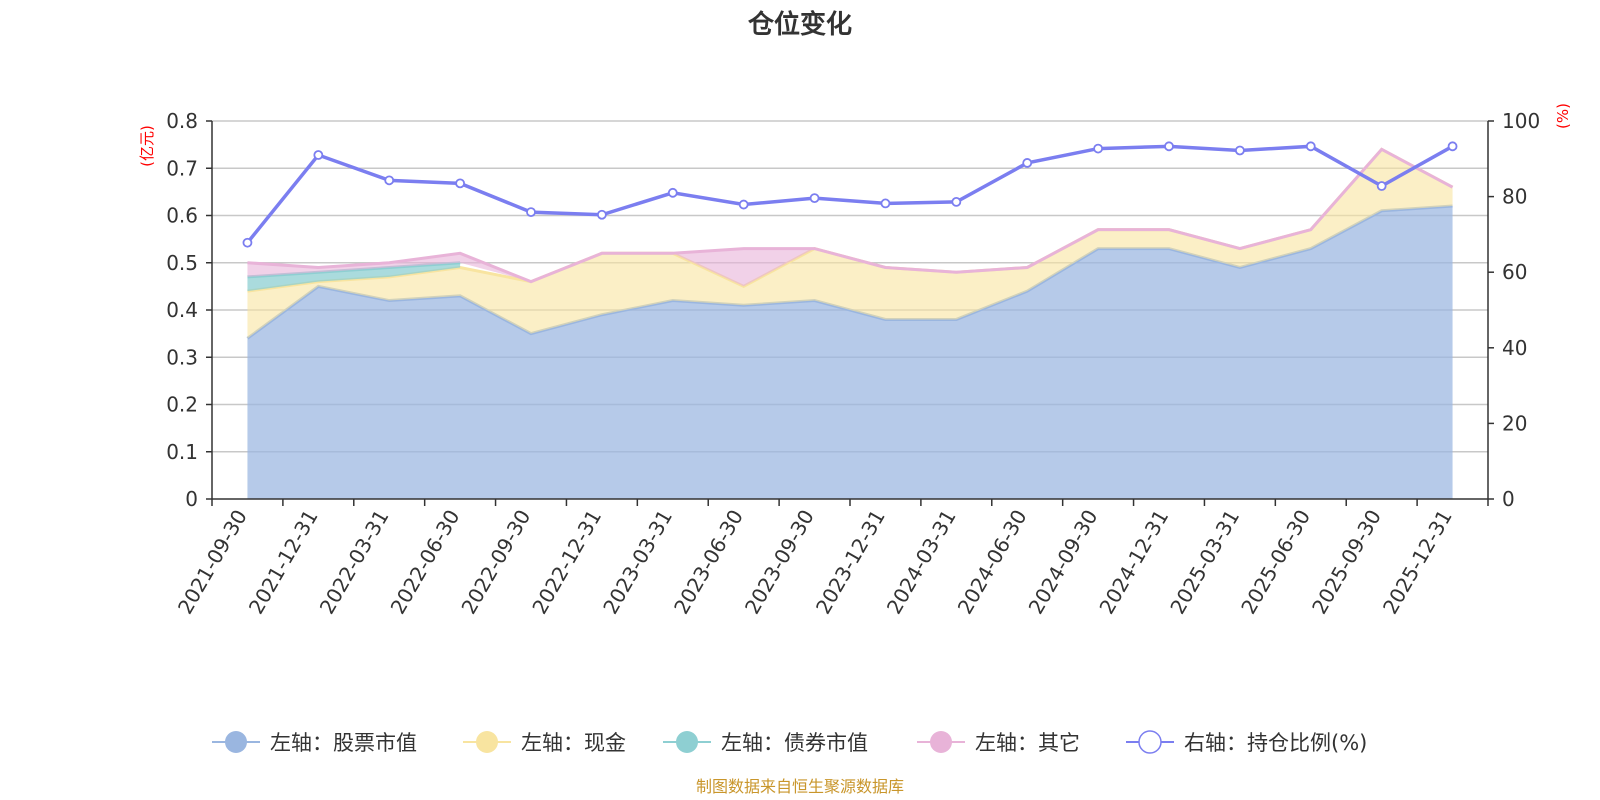 The image size is (1600, 800). Describe the element at coordinates (425, 561) in the screenshot. I see `x-axis-tick-label: 2022-06-30` at that location.